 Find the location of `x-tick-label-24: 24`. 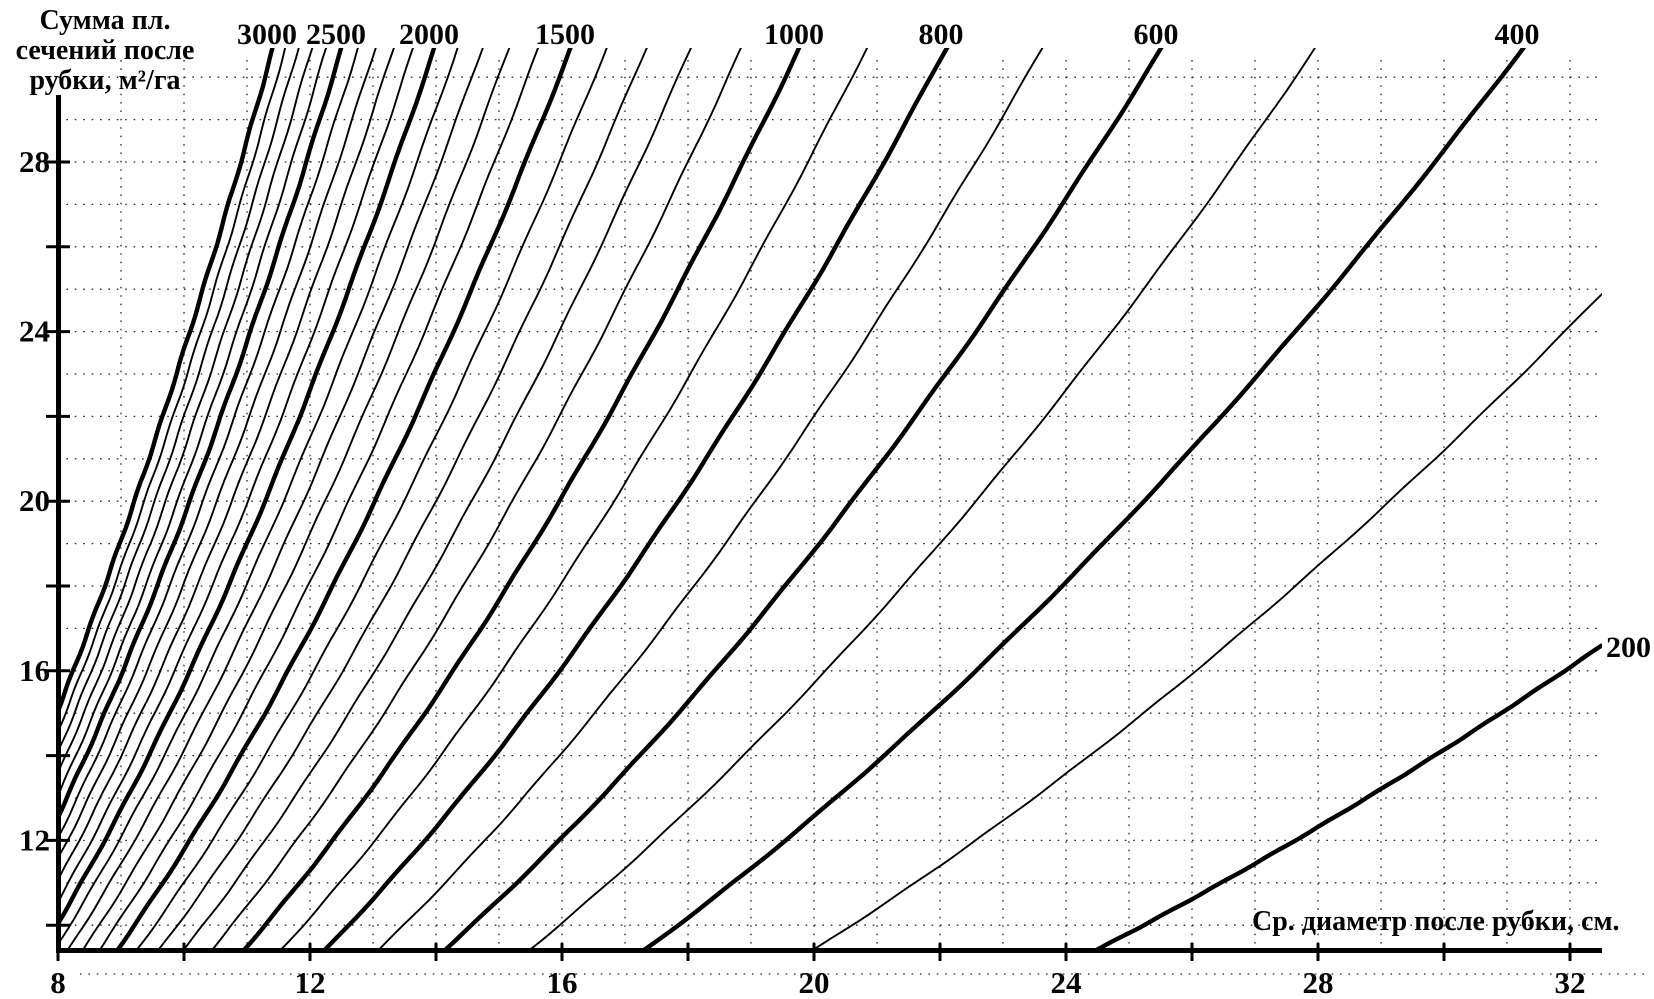

x-tick-label-24: 24 is located at coordinates (1066, 982).